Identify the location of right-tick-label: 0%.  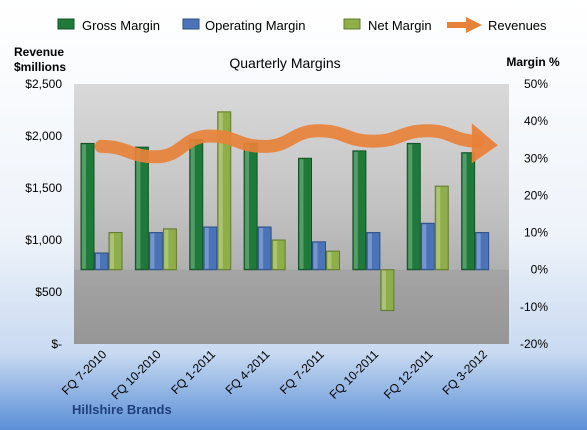
(540, 270).